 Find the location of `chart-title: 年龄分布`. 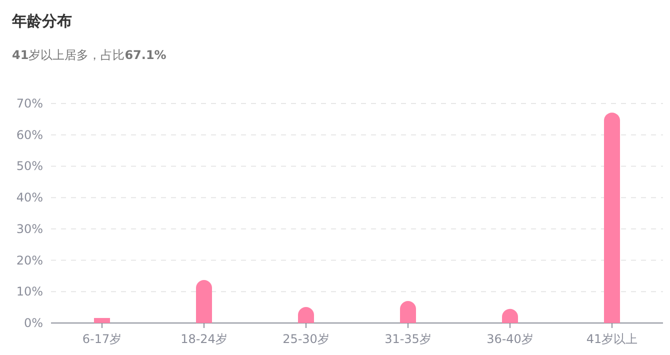

chart-title: 年龄分布 is located at coordinates (41, 21).